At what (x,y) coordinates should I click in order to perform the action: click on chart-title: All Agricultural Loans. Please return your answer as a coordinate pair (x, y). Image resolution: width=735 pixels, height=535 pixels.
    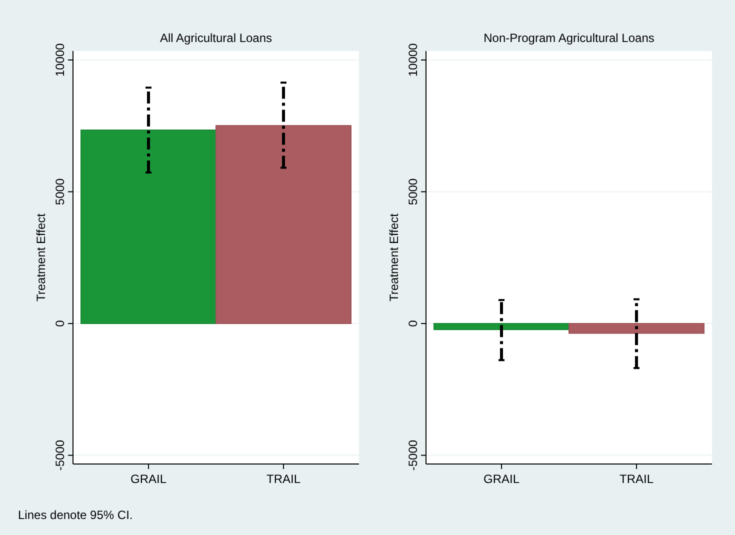
    Looking at the image, I should click on (216, 38).